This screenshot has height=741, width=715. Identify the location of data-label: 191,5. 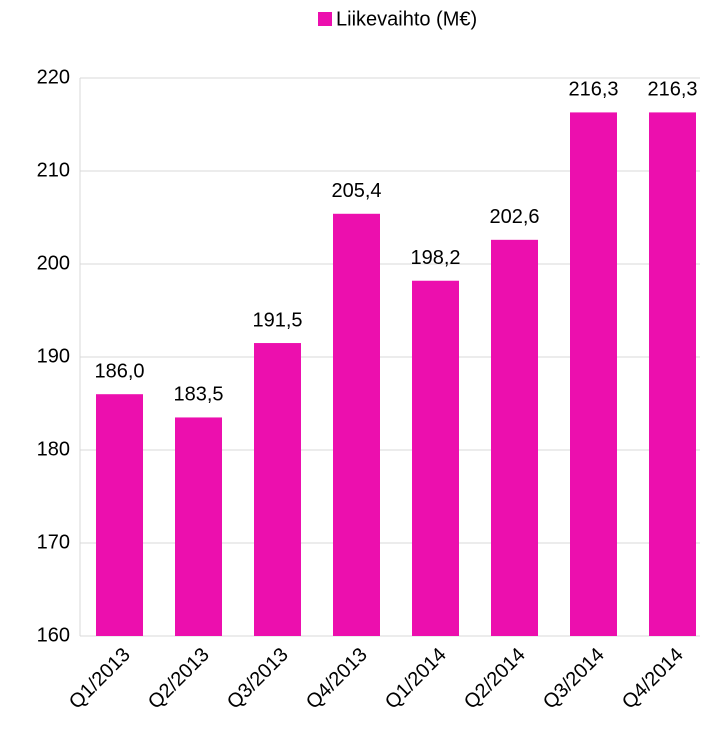
(277, 320).